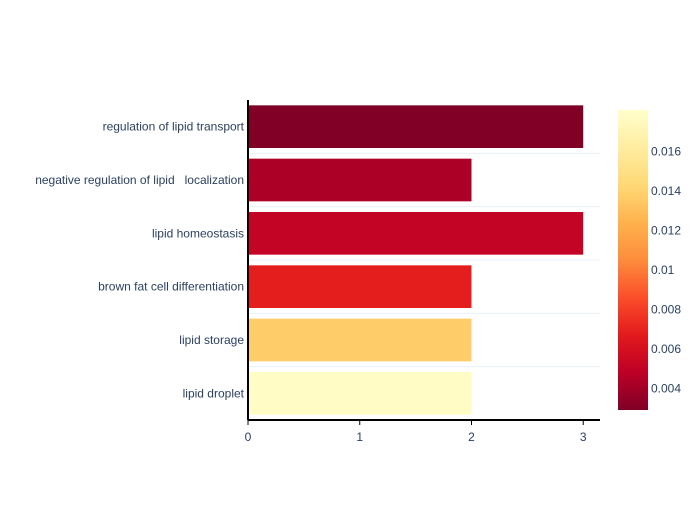 The width and height of the screenshot is (700, 505). What do you see at coordinates (174, 127) in the screenshot?
I see `y-tick-label: regulation of lipid transport` at bounding box center [174, 127].